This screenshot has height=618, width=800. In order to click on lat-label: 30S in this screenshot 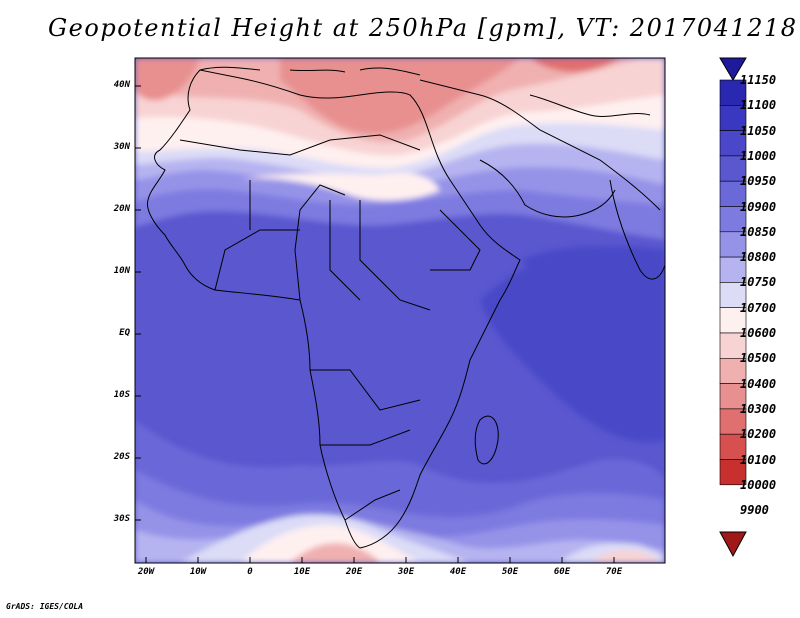, I will do `click(121, 519)`.